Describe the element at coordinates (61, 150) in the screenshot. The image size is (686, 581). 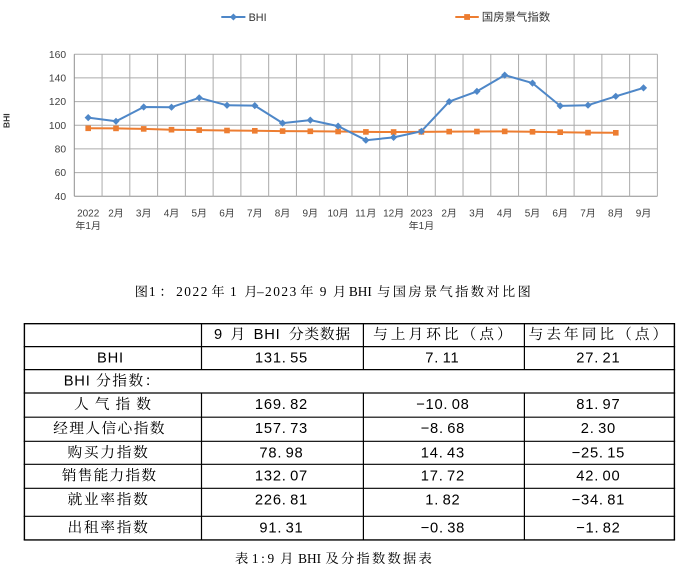
I see `svg-text: 80` at that location.